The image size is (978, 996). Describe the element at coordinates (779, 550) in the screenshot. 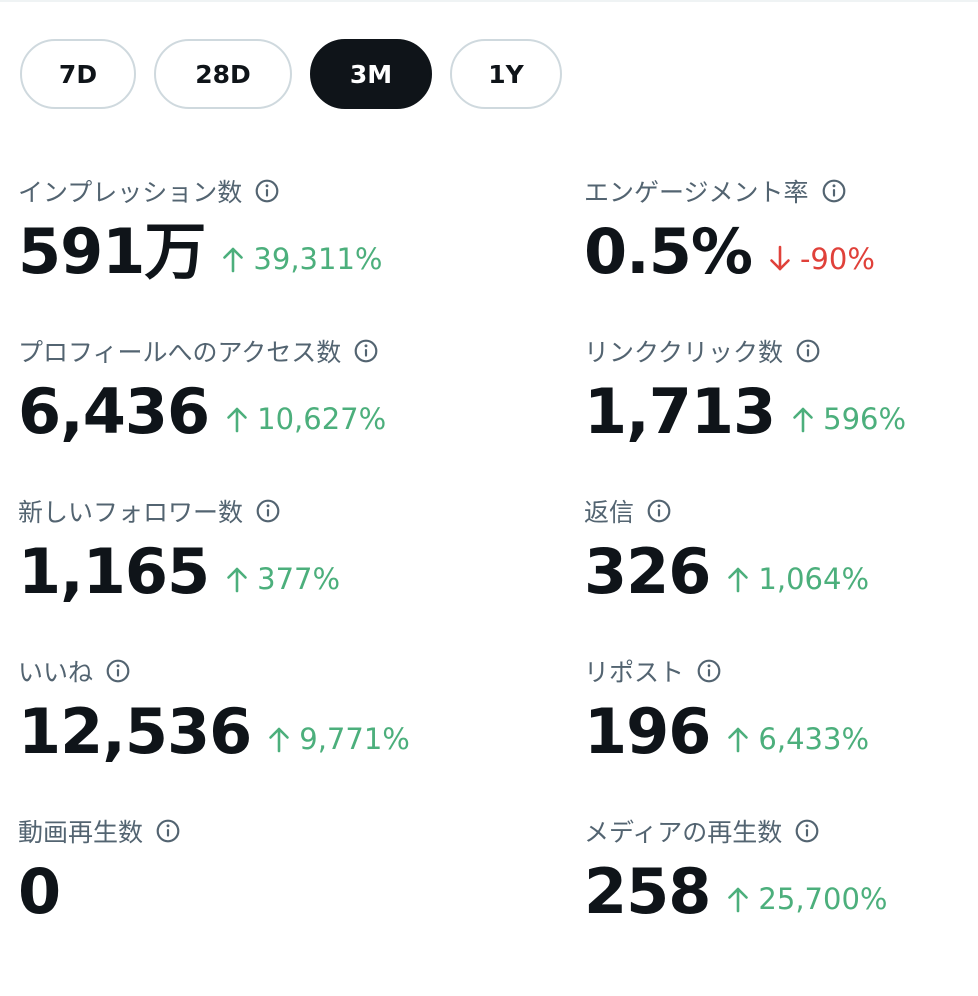

I see `metric-replies: 返信 326 1,064%` at that location.